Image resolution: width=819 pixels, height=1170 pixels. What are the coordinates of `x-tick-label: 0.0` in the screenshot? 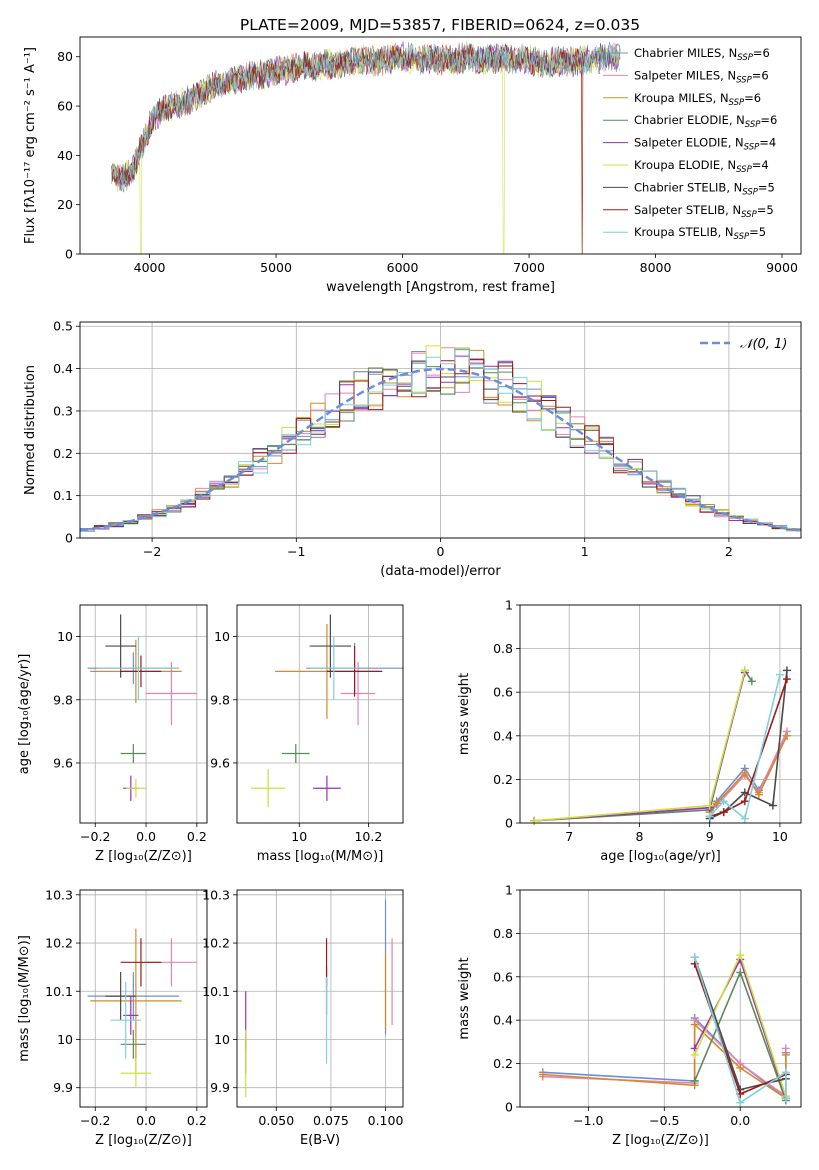 It's located at (146, 1120).